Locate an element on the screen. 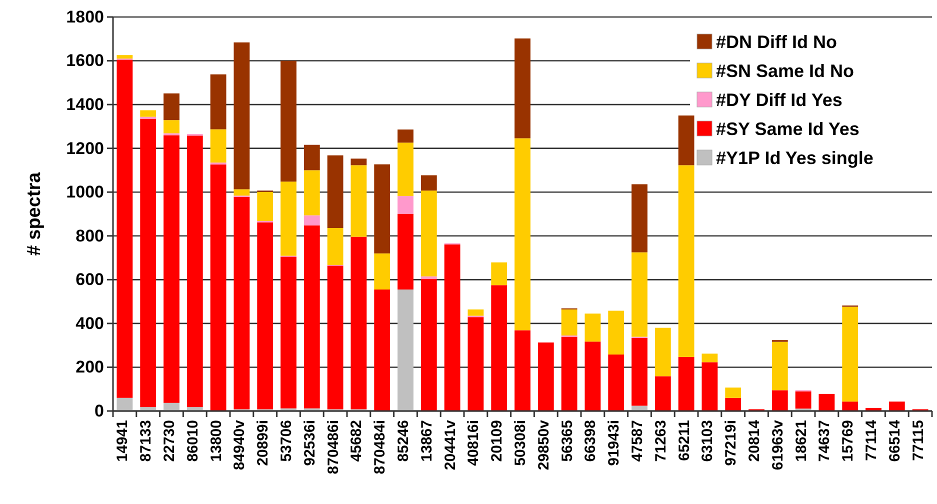 The width and height of the screenshot is (937, 504). x-tick-label: 15769 is located at coordinates (848, 441).